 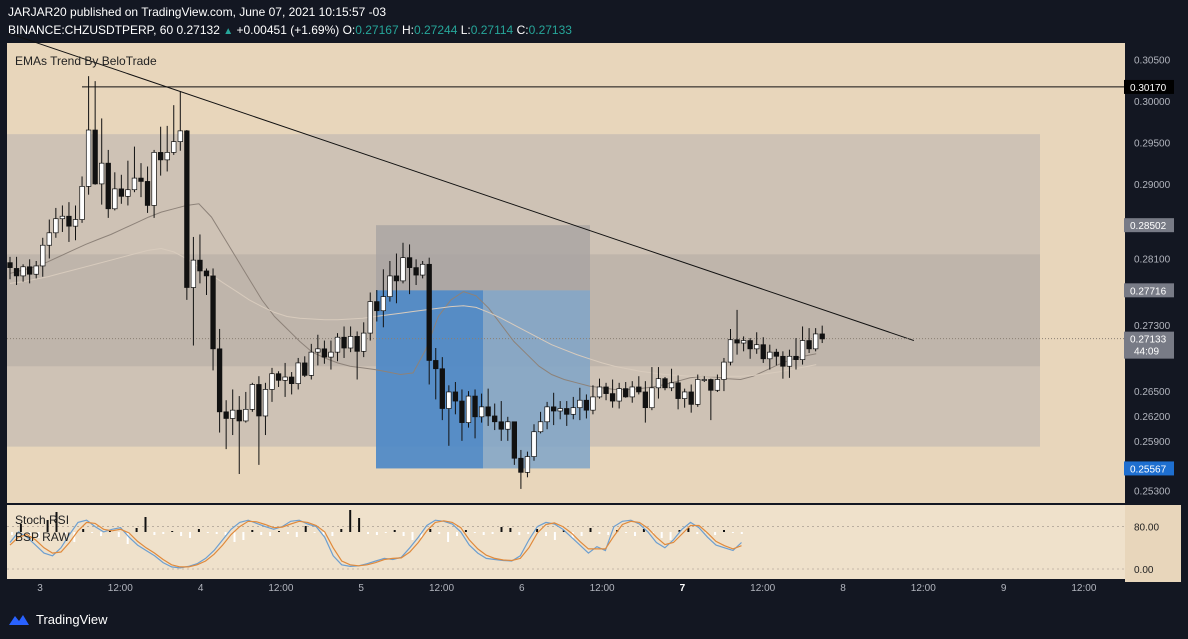 What do you see at coordinates (413, 312) in the screenshot?
I see `ema-slow-line` at bounding box center [413, 312].